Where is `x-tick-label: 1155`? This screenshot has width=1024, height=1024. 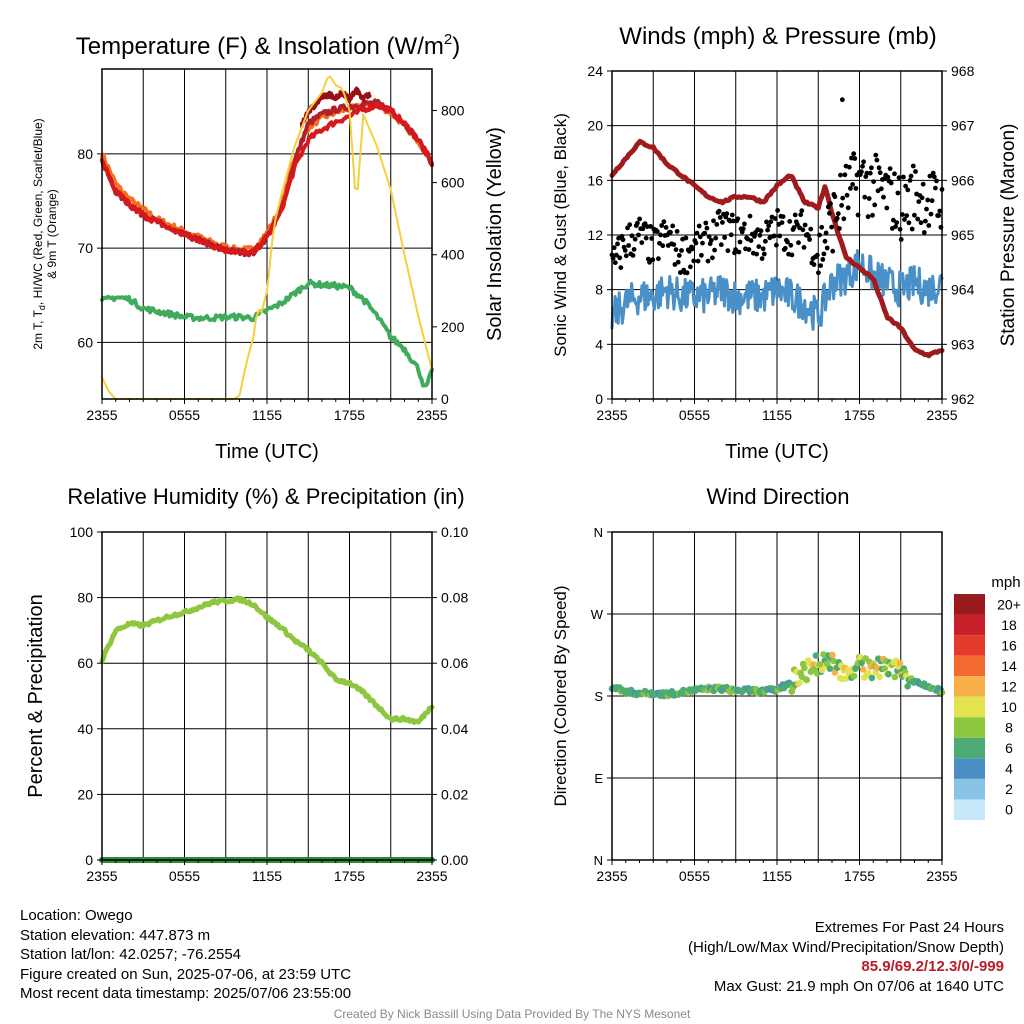
x-tick-label: 1155 is located at coordinates (777, 415).